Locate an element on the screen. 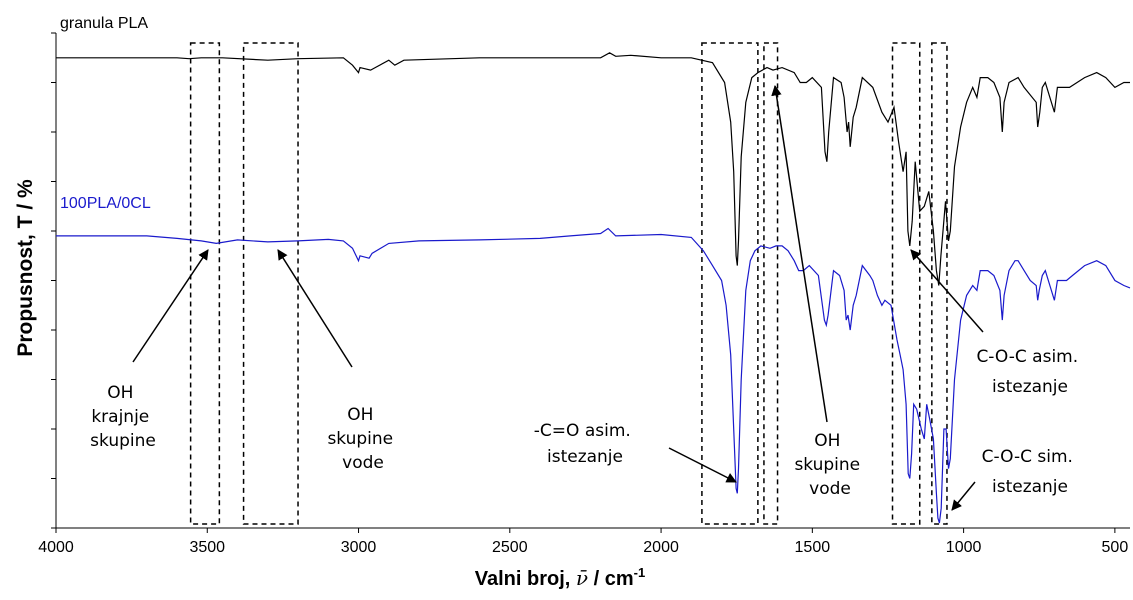  x-tick-label: 4000 is located at coordinates (56, 547).